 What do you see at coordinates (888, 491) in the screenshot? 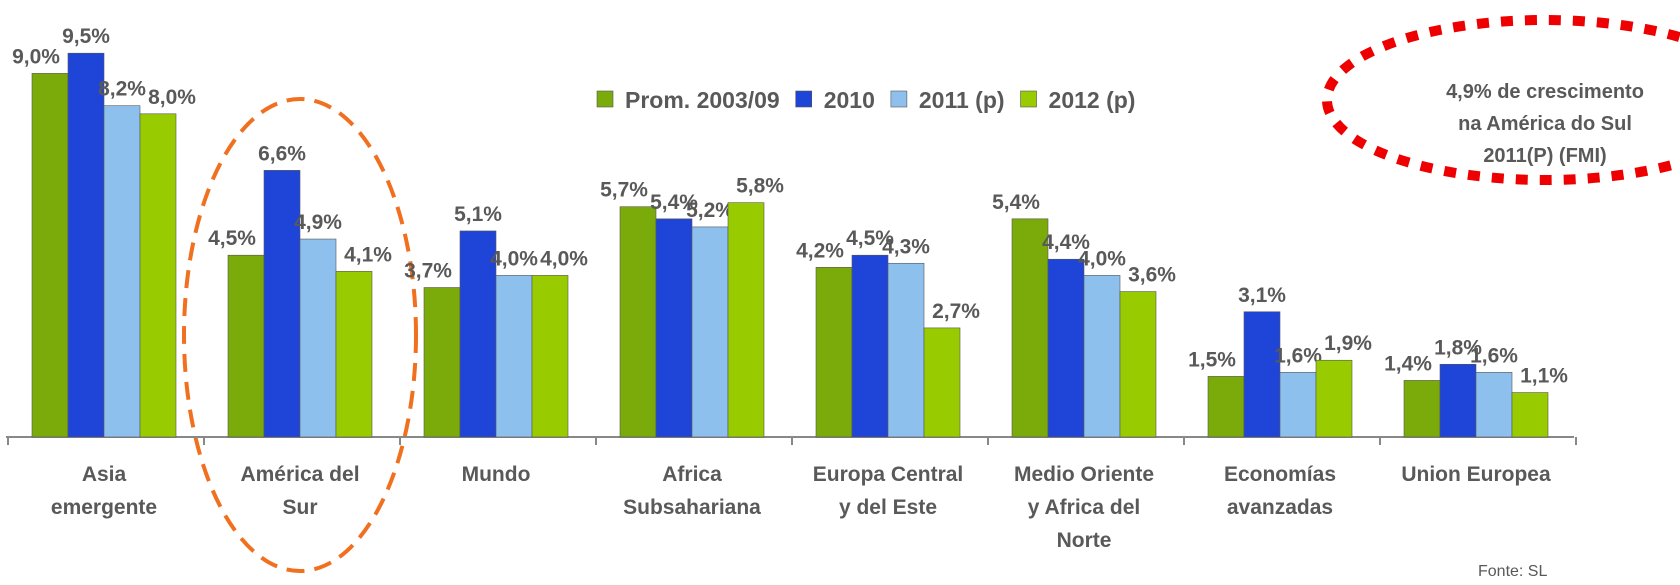
I see `x-tick-label: Europa Central y del Este` at bounding box center [888, 491].